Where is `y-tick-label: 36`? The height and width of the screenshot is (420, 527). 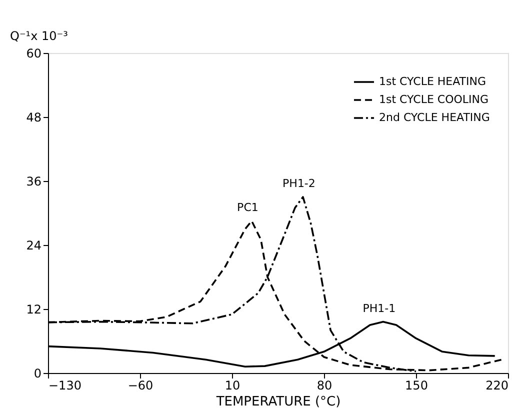
y-tick-label: 36 is located at coordinates (34, 181).